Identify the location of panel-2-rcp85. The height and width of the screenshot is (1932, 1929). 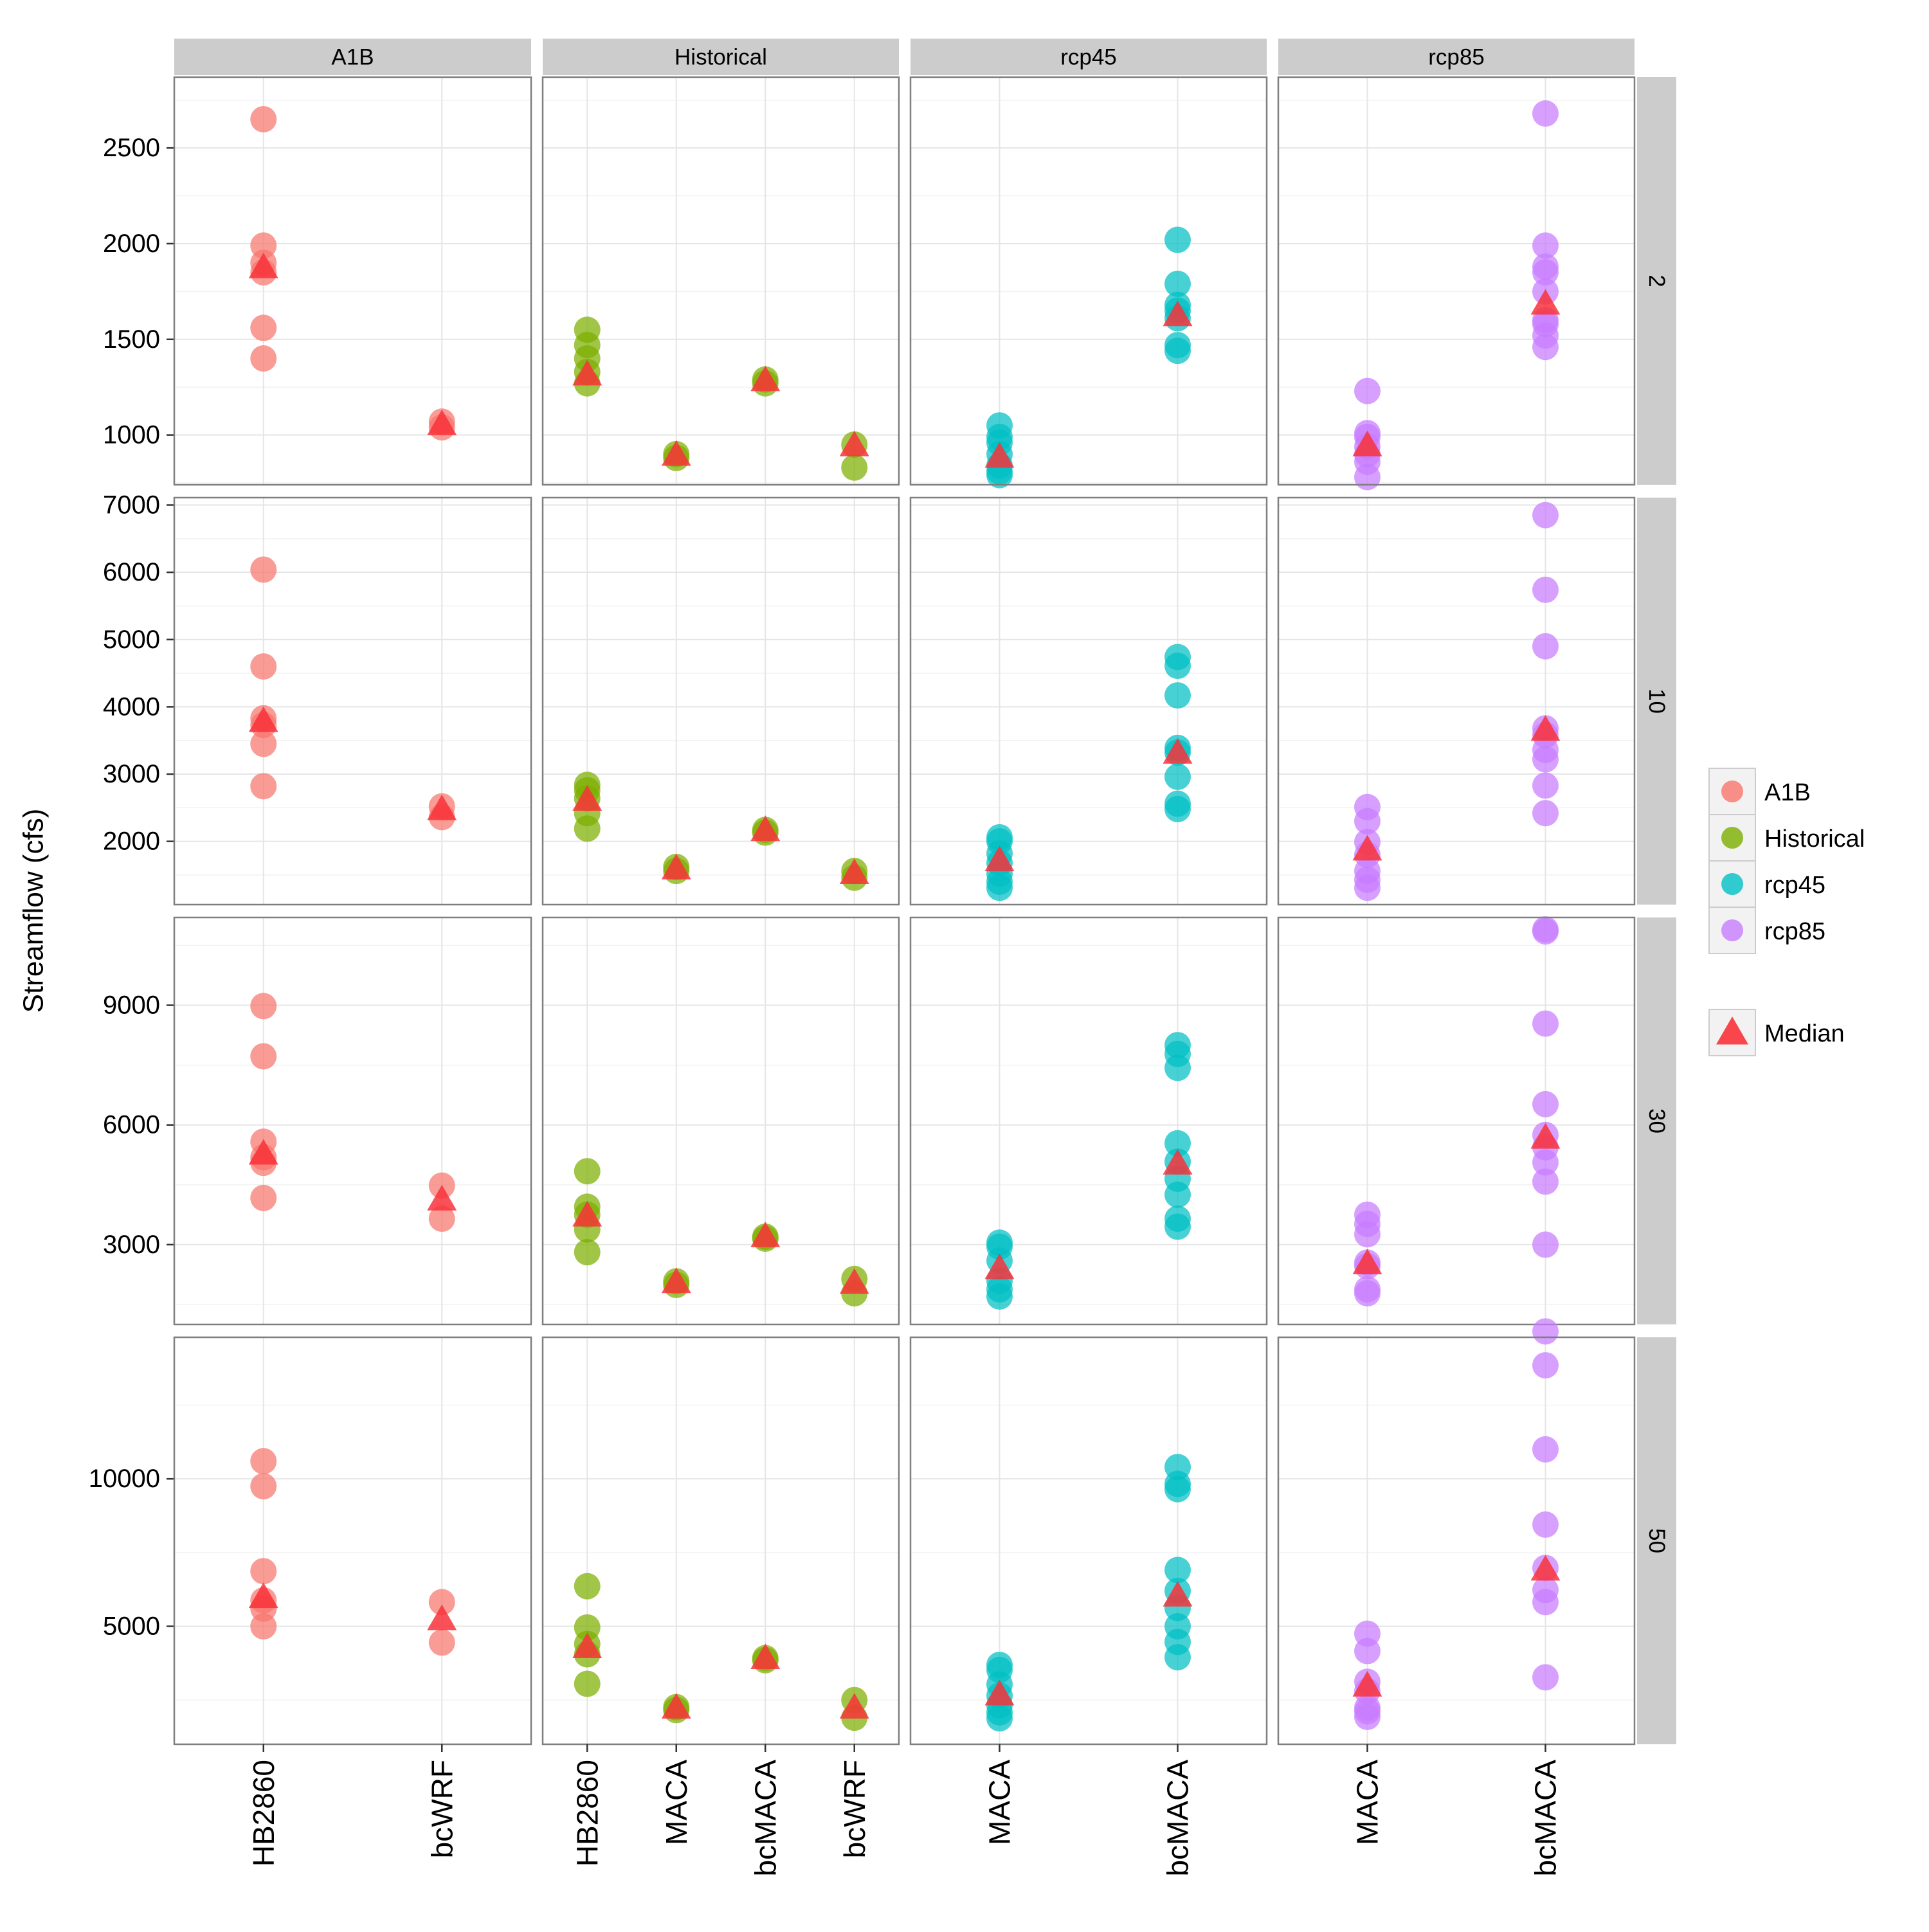
(1456, 283).